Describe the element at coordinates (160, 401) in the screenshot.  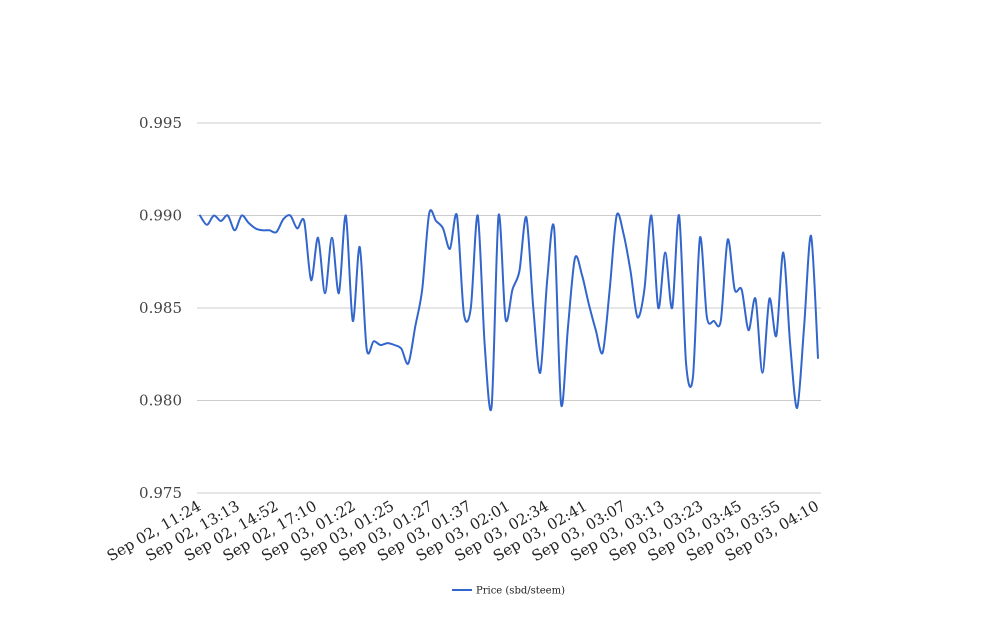
I see `y-tick-label: 0.980` at that location.